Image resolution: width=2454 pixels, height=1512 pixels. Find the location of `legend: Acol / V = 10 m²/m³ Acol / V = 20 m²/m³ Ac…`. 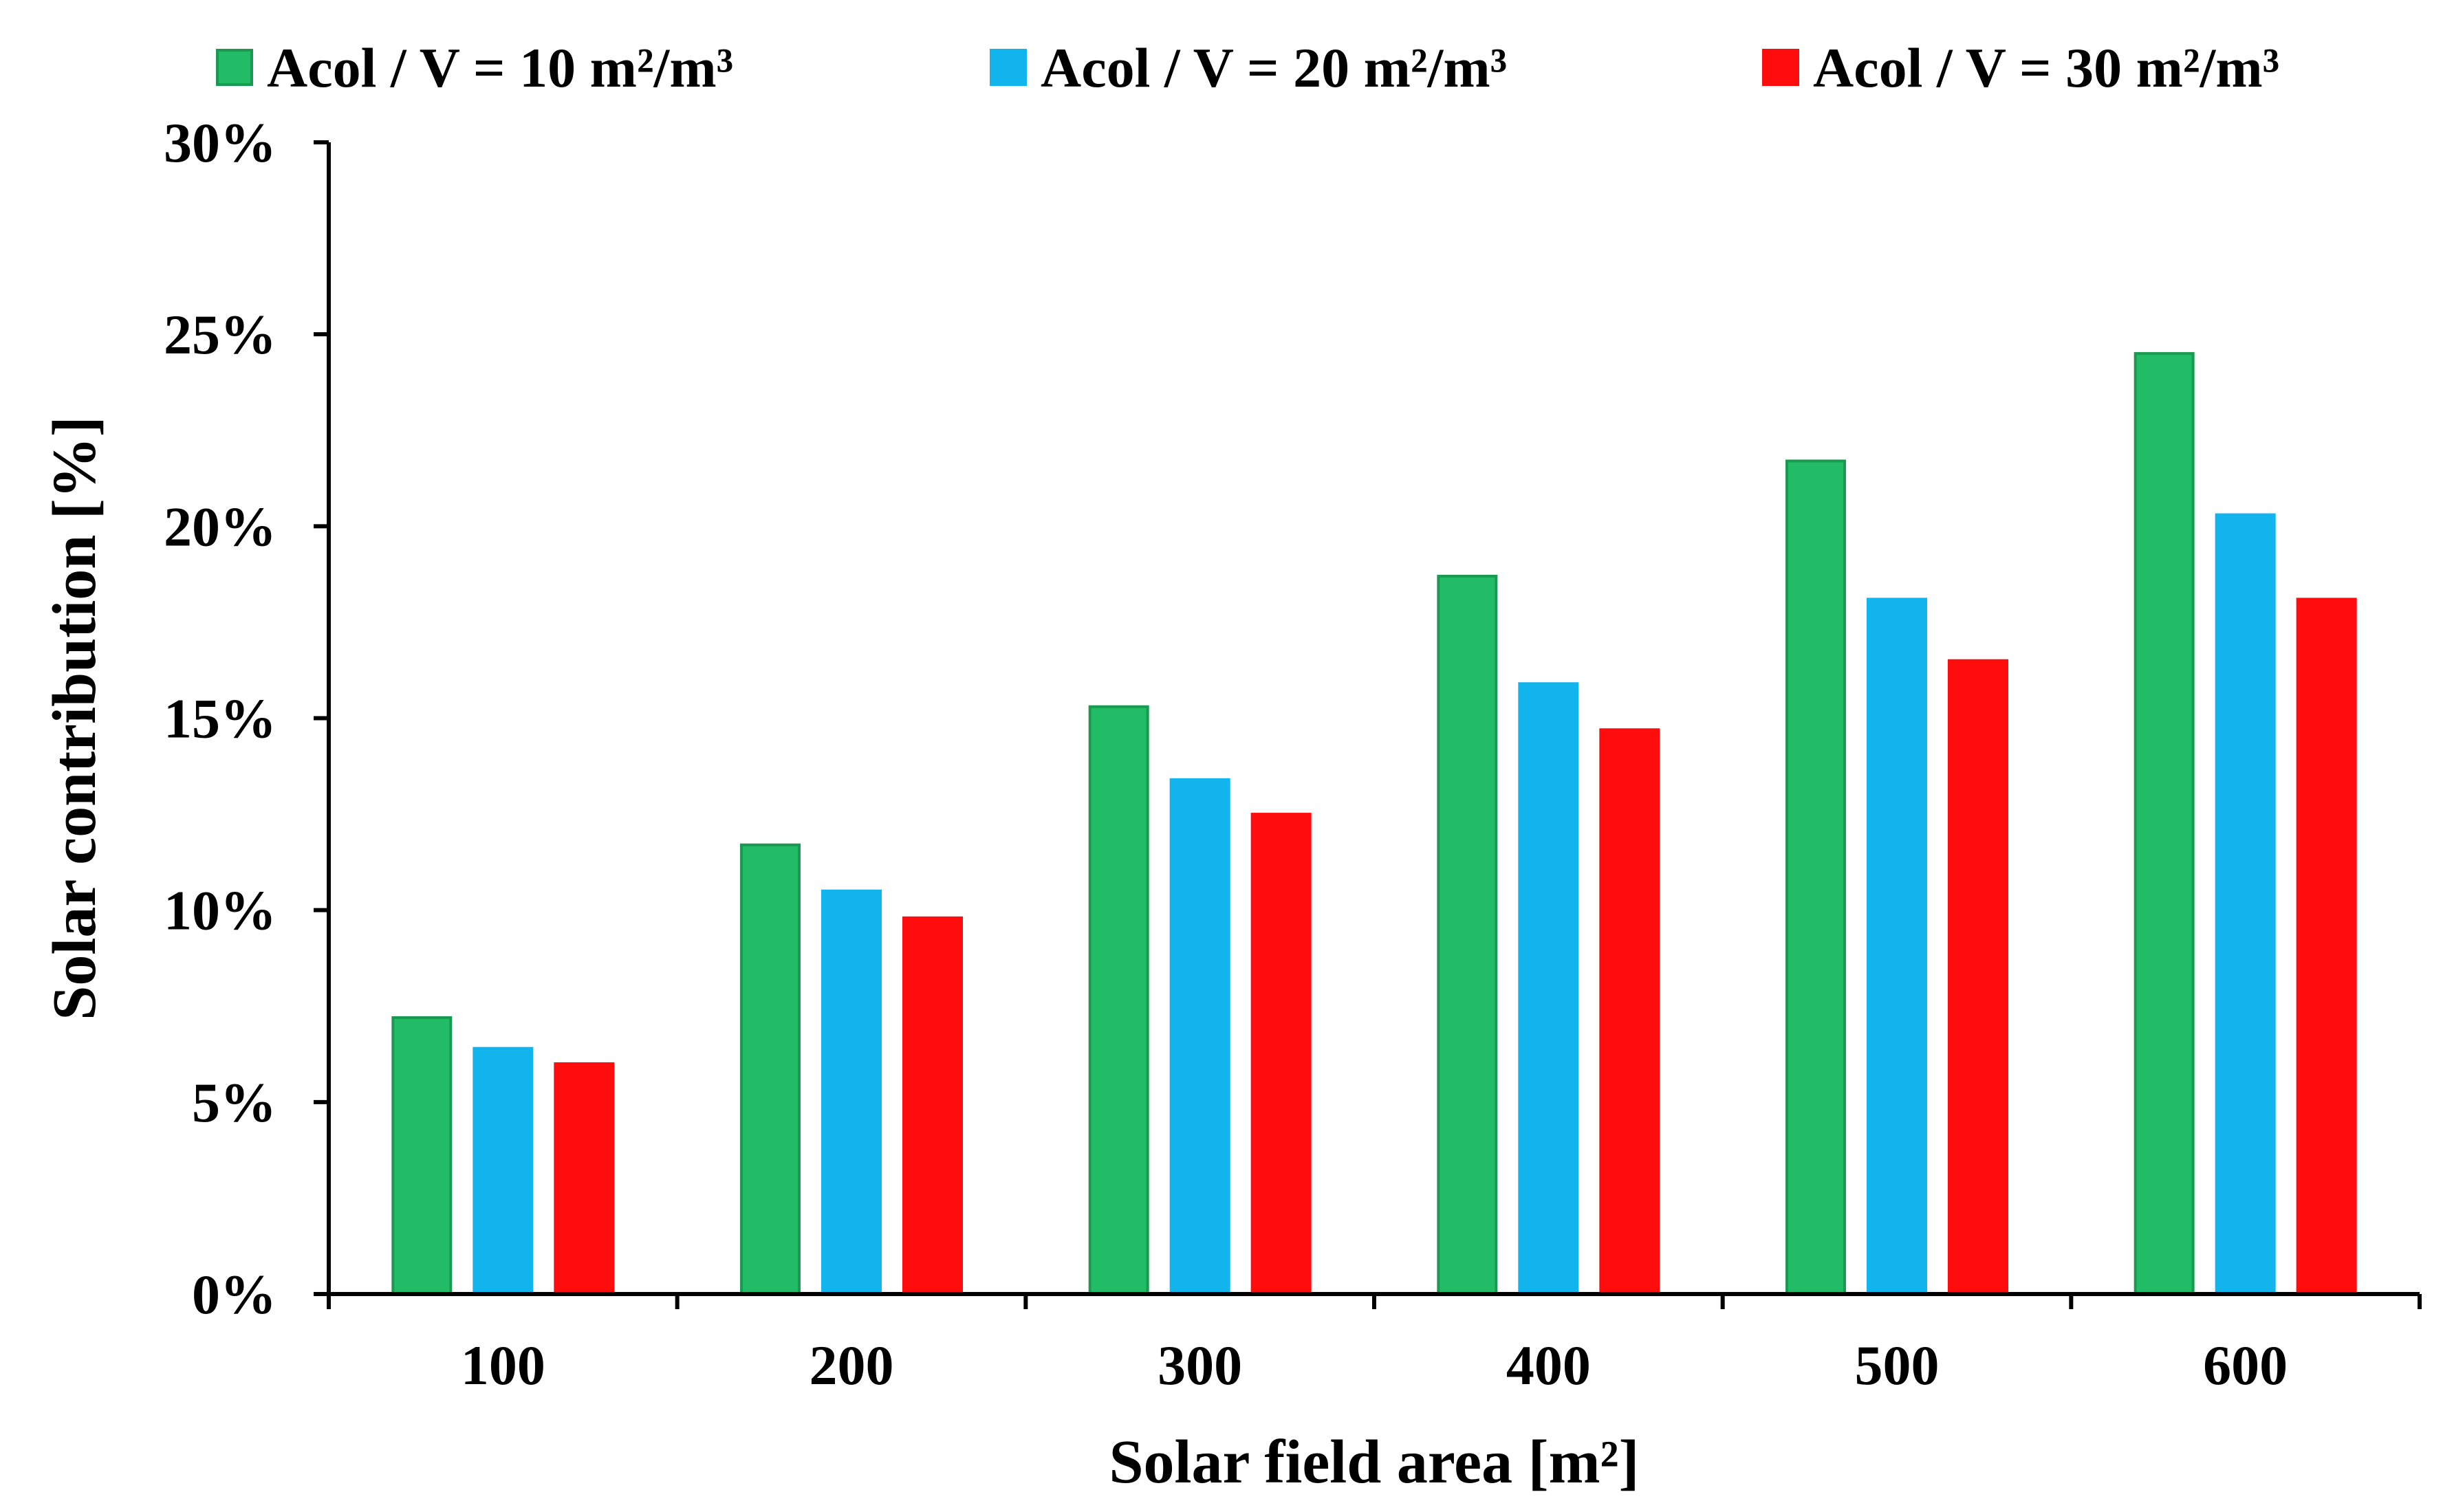

legend: Acol / V = 10 m²/m³ Acol / V = 20 m²/m³ Ac… is located at coordinates (1247, 67).